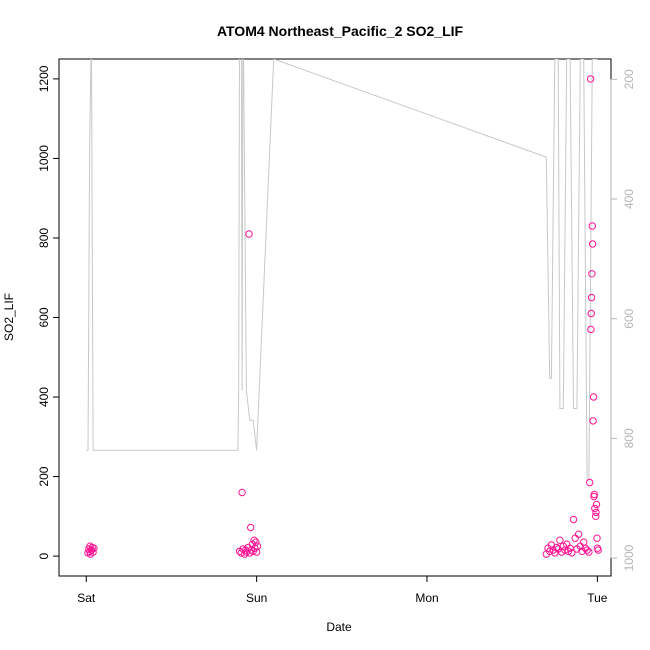 The image size is (650, 650). I want to click on y2-tick-label: 1000, so click(629, 557).